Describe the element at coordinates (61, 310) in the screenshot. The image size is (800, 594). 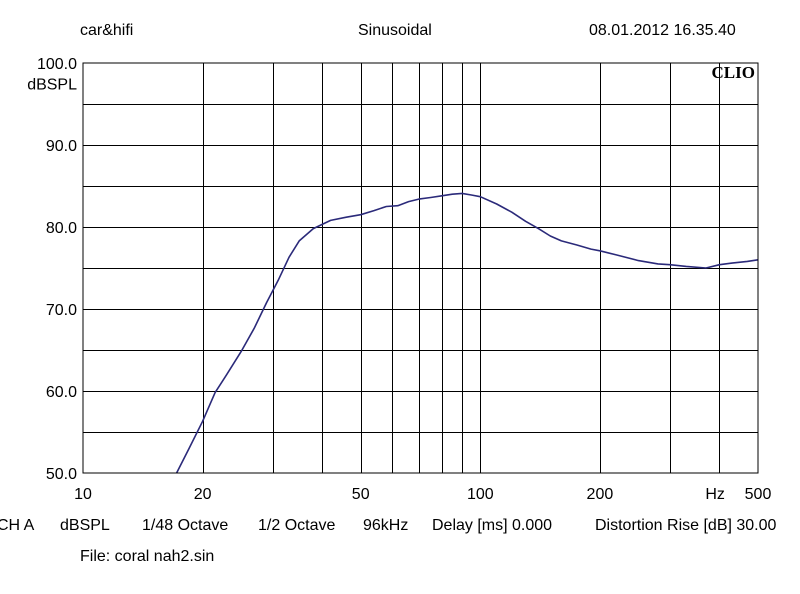
I see `y-tick-label: 70.0` at that location.